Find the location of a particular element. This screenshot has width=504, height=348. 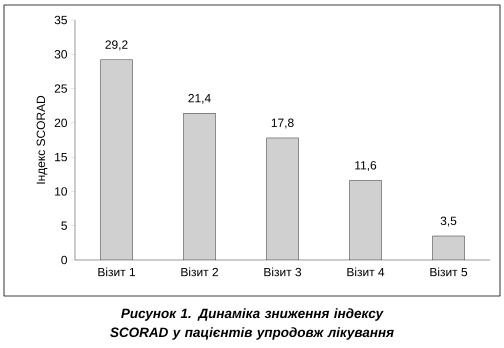

y-tick-label: 25 is located at coordinates (60, 88).